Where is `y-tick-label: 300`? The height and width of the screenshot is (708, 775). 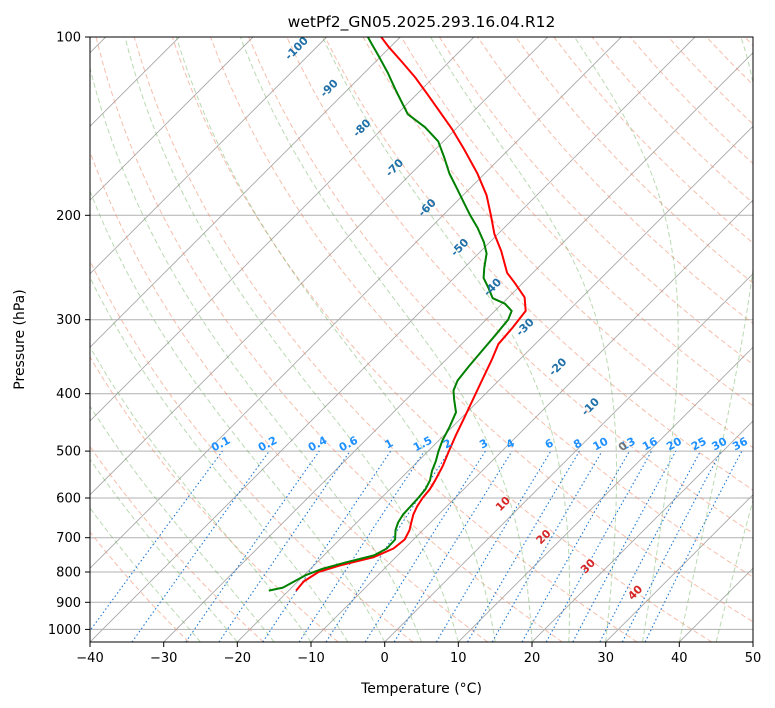 y-tick-label: 300 is located at coordinates (68, 320).